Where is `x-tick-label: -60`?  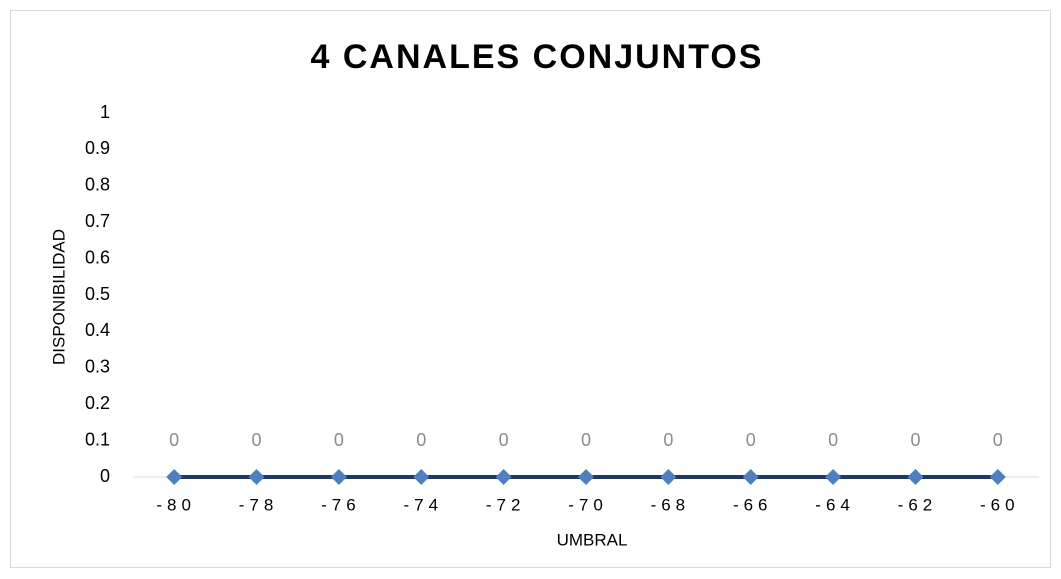 x-tick-label: -60 is located at coordinates (1000, 504).